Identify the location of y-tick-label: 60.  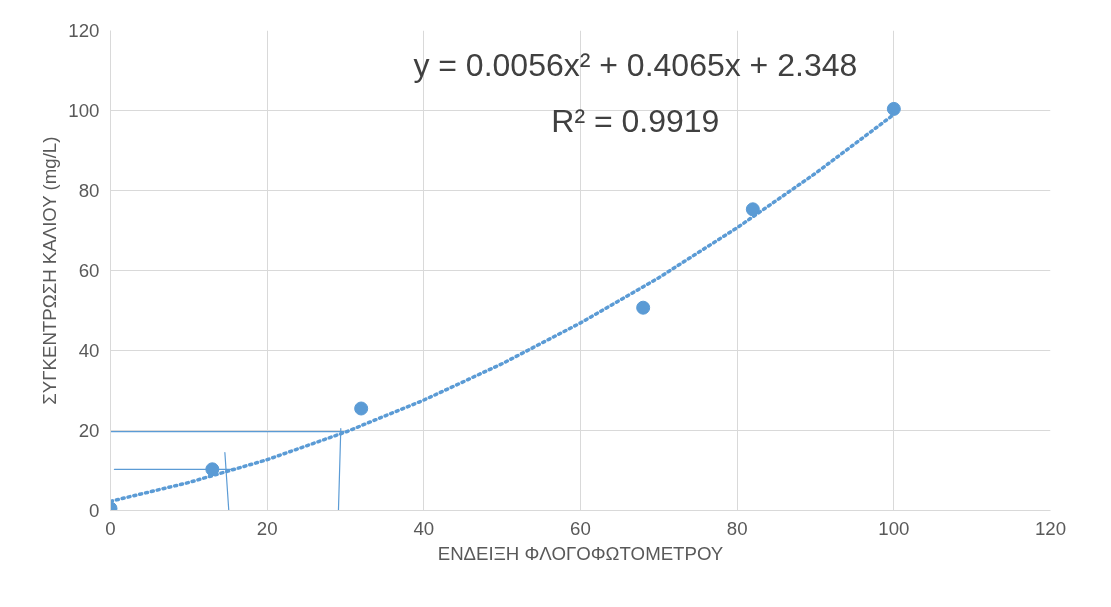
(89, 270).